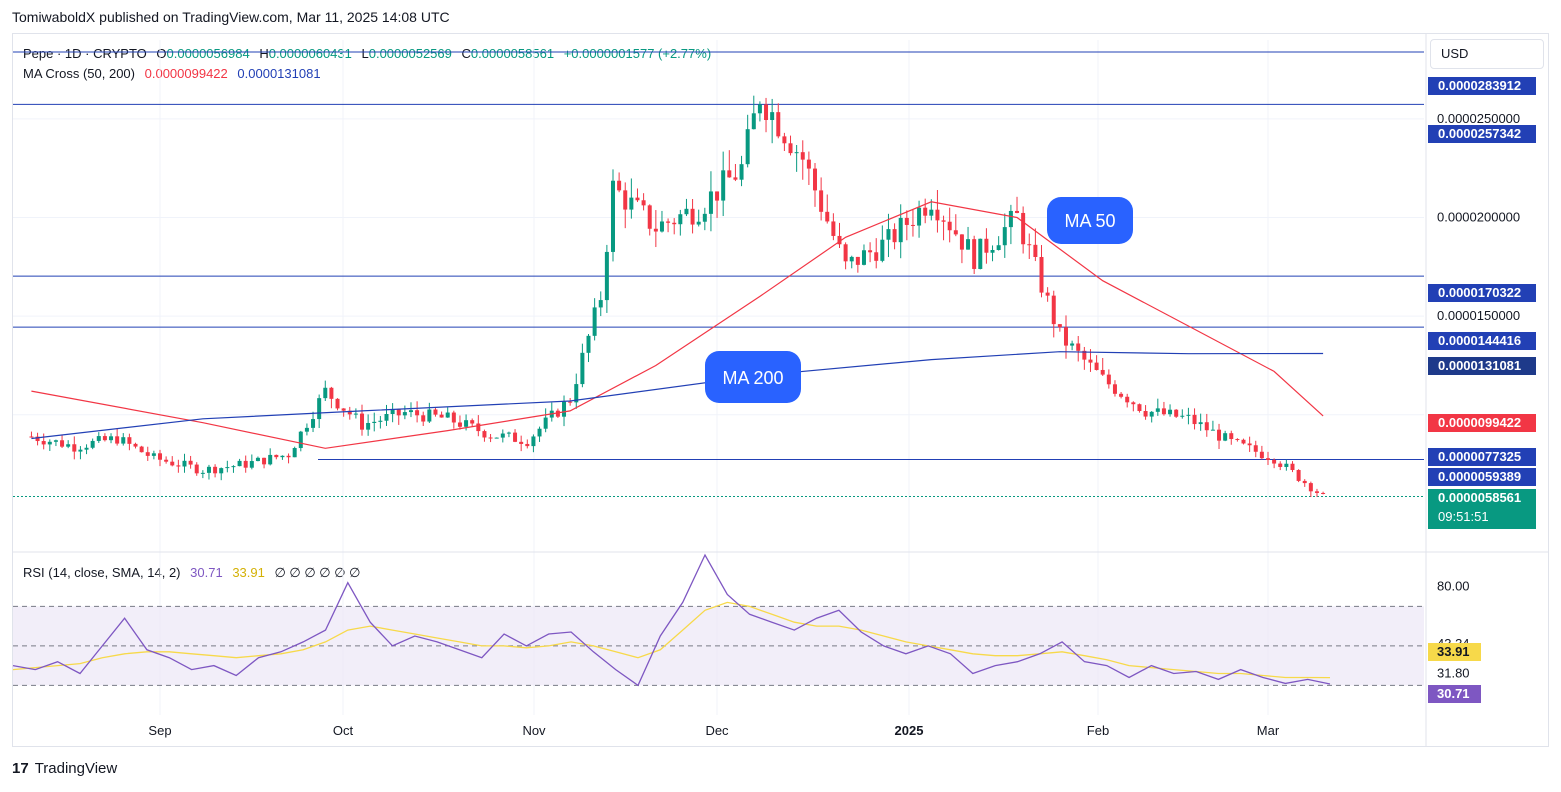 The width and height of the screenshot is (1561, 792). I want to click on x-tick-label: Nov, so click(534, 730).